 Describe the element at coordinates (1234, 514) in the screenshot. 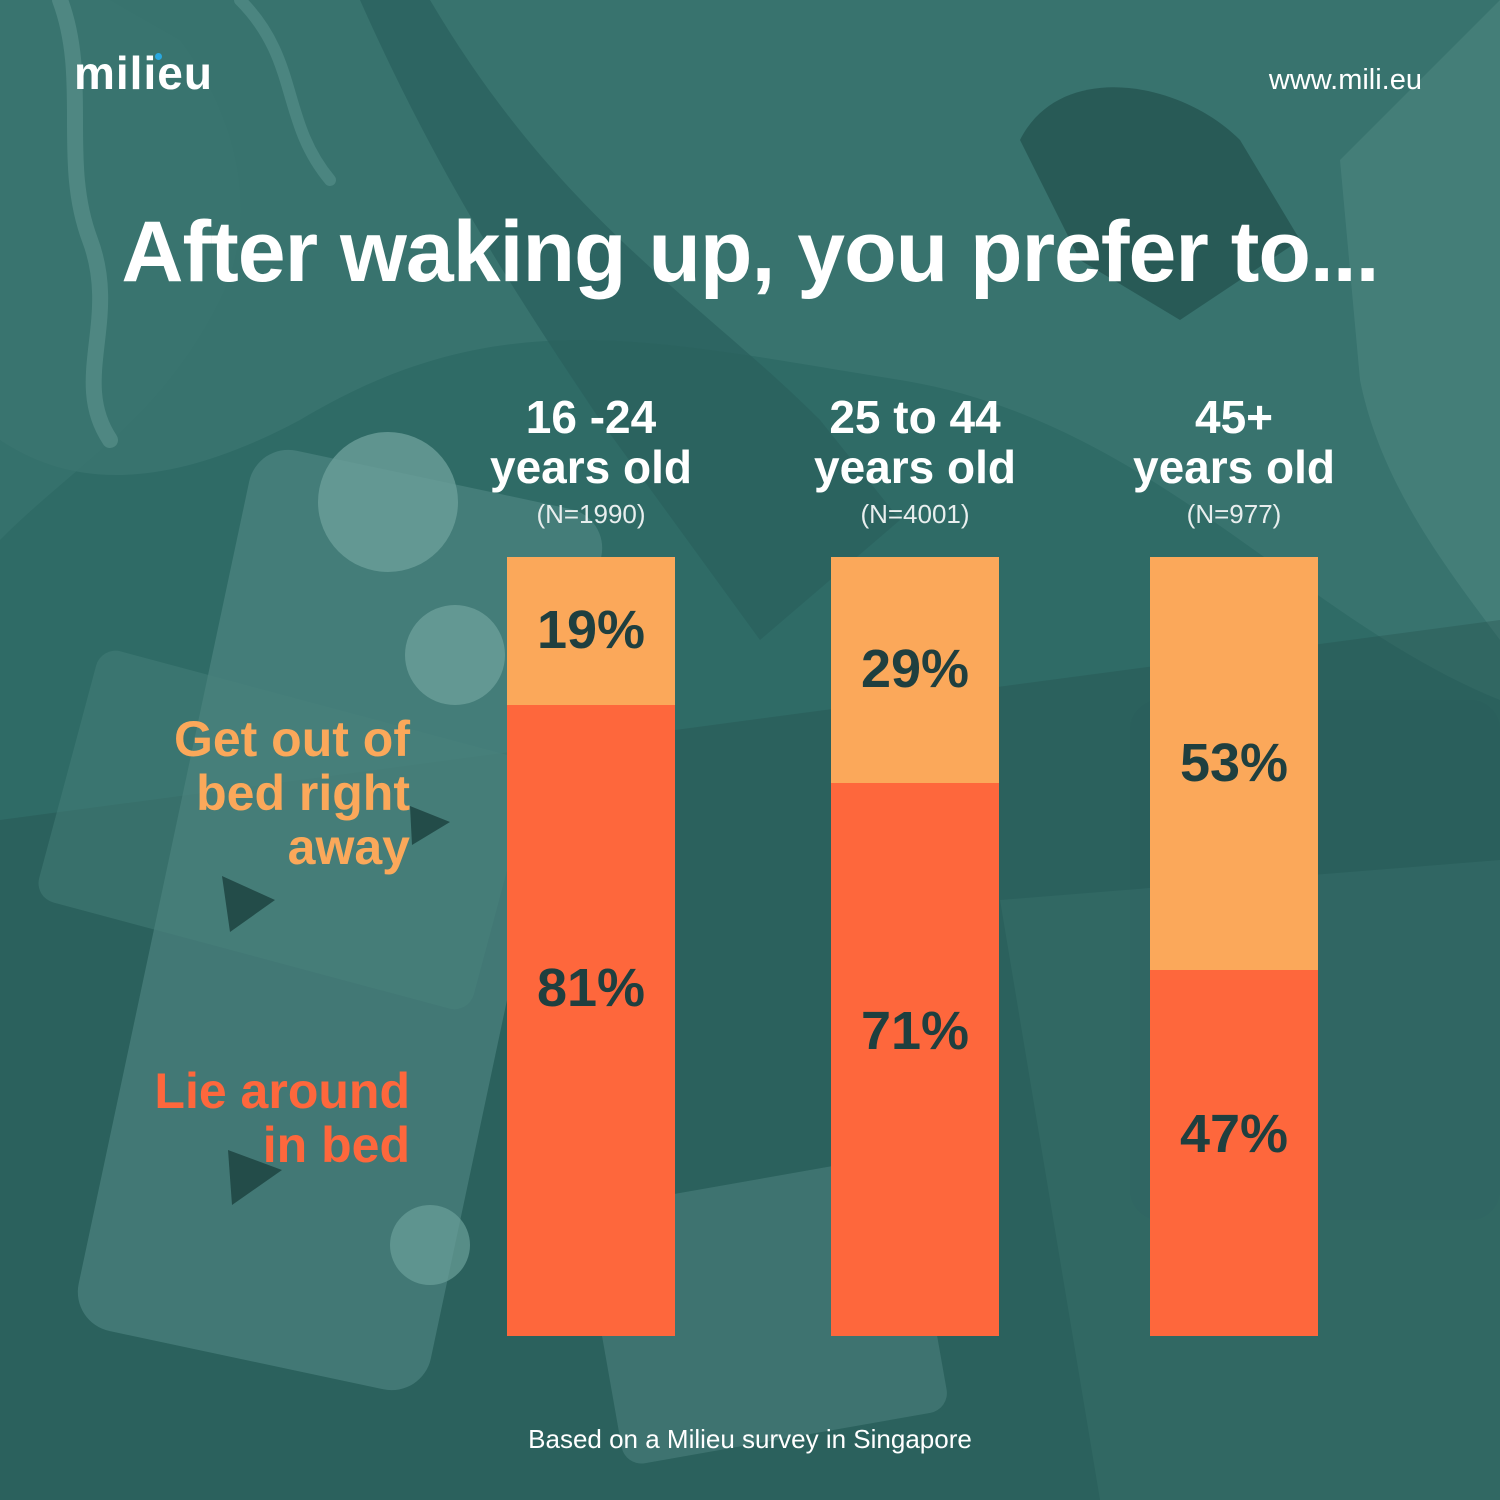

I see `sample-size: (N=977)` at that location.